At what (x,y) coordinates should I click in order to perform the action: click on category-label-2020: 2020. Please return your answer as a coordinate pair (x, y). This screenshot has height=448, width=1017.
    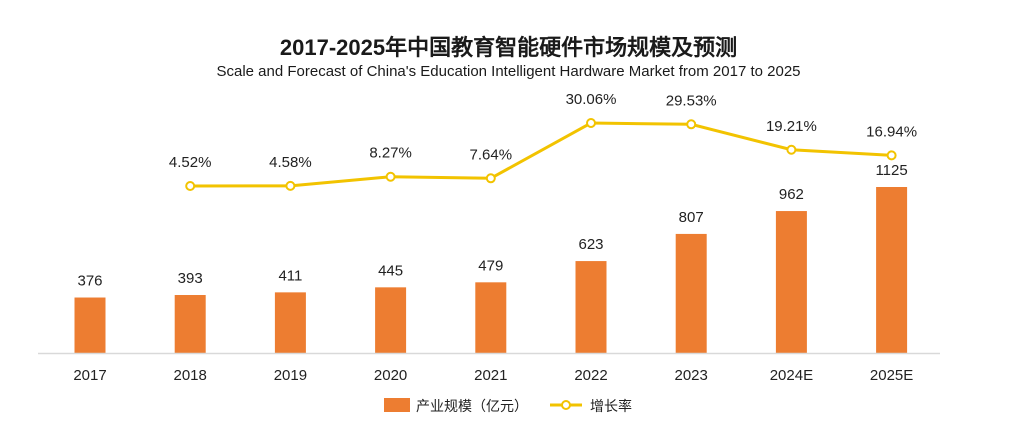
    Looking at the image, I should click on (390, 375).